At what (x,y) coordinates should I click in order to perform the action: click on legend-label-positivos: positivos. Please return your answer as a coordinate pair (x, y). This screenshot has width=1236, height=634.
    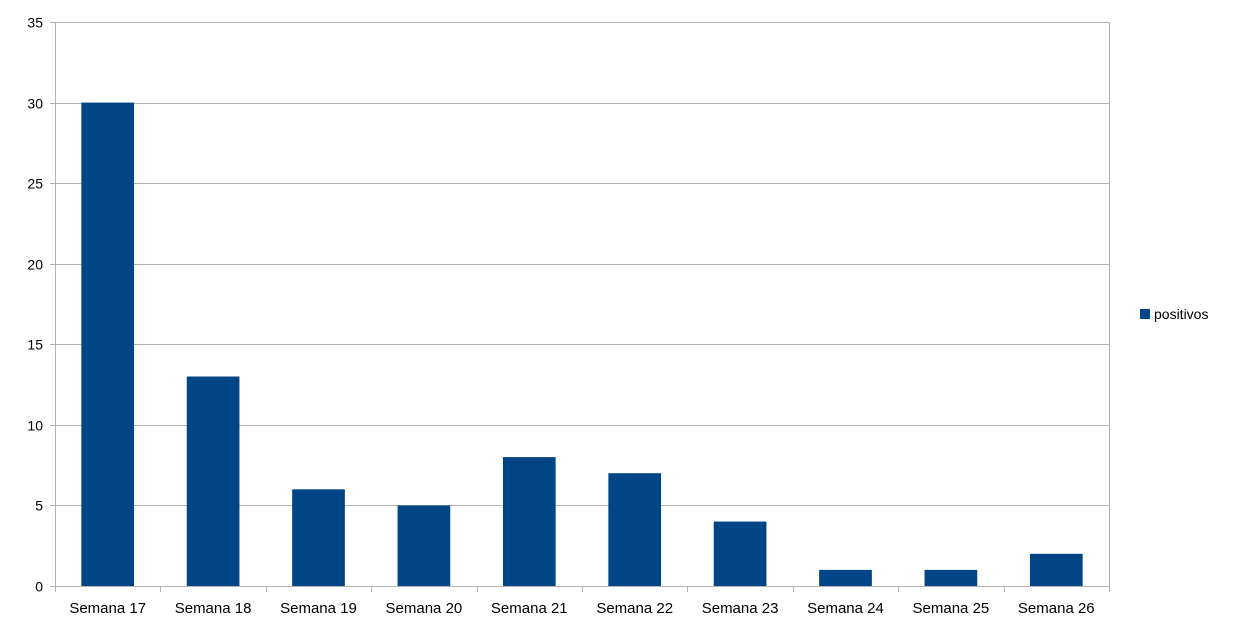
    Looking at the image, I should click on (1181, 314).